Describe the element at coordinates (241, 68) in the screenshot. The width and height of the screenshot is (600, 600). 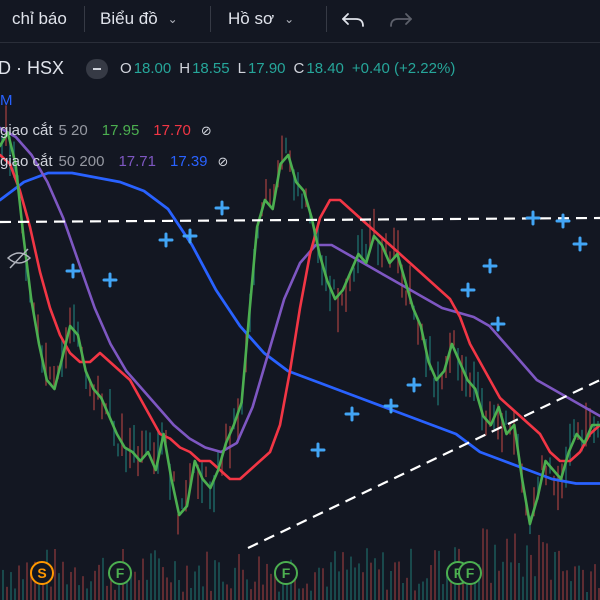
I see `low-key: L` at that location.